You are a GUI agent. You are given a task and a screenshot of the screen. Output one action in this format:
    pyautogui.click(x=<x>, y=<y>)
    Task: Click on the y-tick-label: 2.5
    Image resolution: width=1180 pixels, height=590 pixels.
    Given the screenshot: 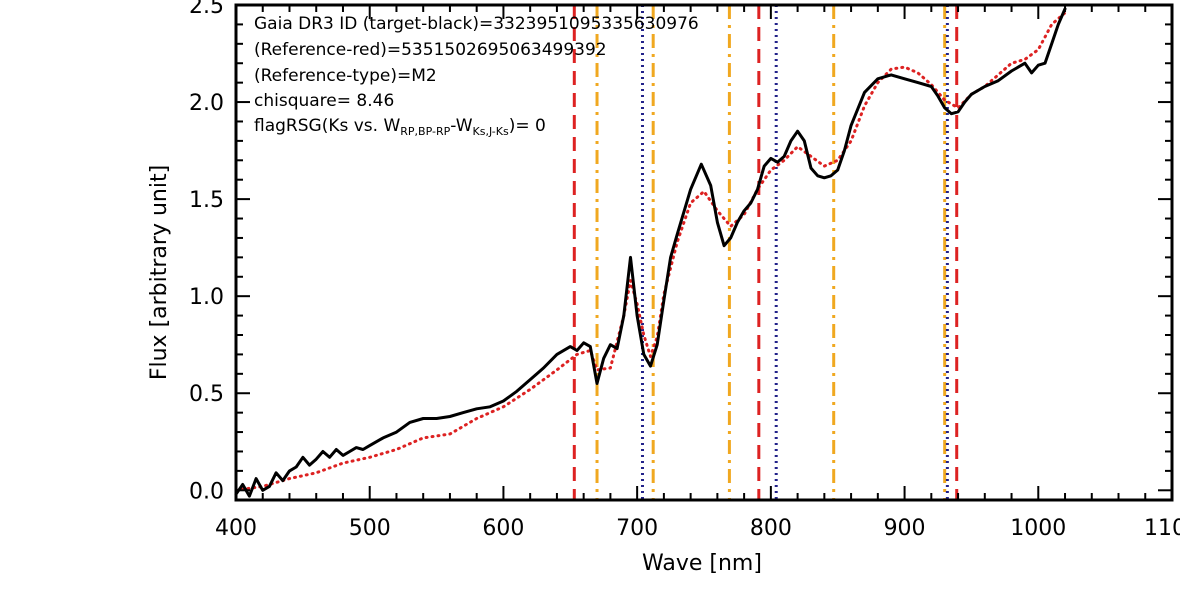 What is the action you would take?
    pyautogui.click(x=206, y=9)
    